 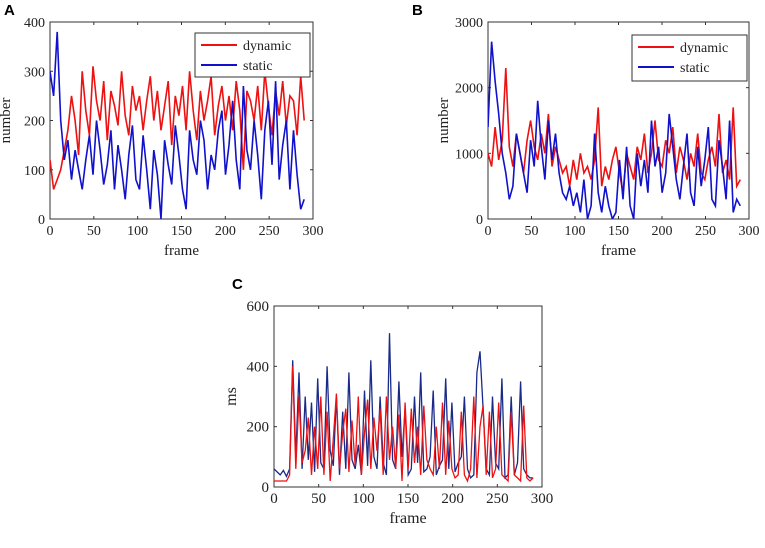 I want to click on y-axis-label-a: number, so click(x=7, y=121).